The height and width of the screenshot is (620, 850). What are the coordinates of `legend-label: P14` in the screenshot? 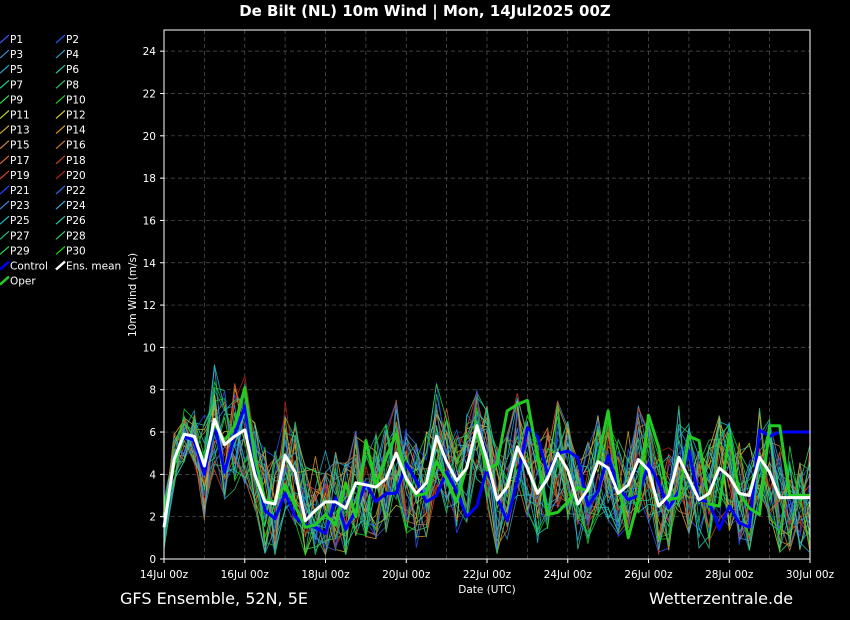 It's located at (76, 131).